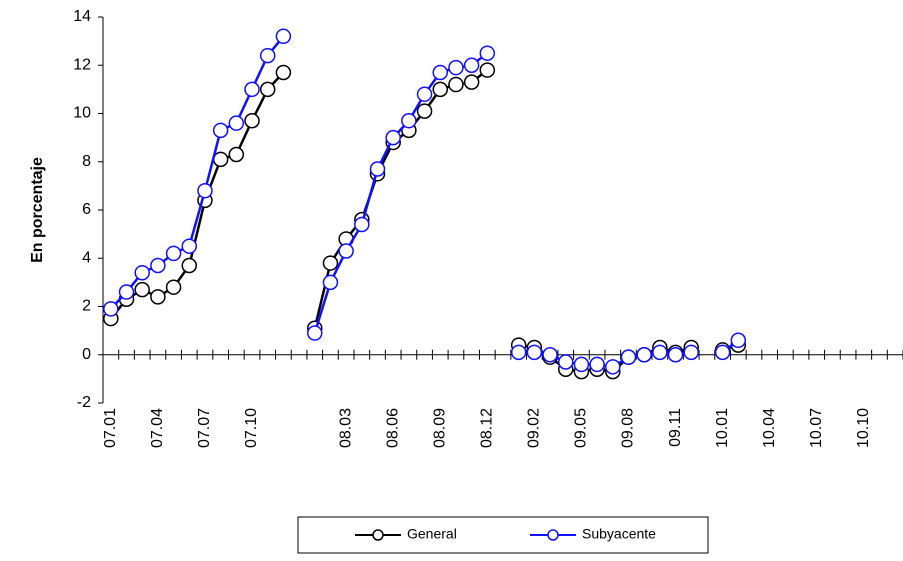  What do you see at coordinates (157, 428) in the screenshot?
I see `x-tick-label: 07.04` at bounding box center [157, 428].